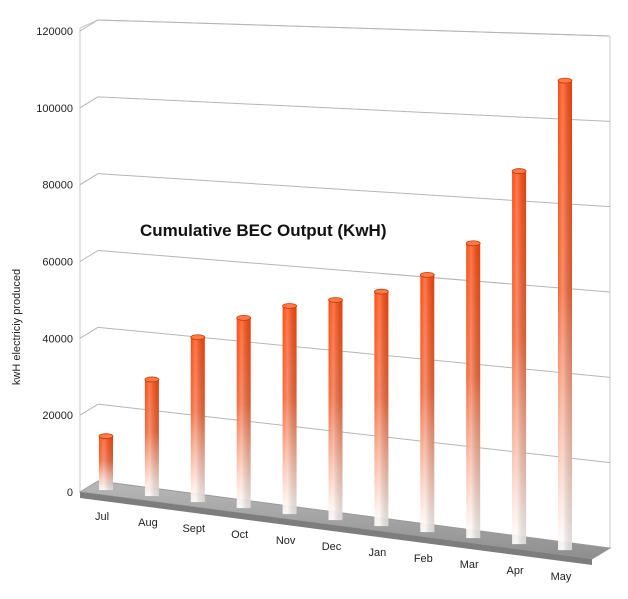  Describe the element at coordinates (102, 517) in the screenshot. I see `x-tick-label: Jul` at that location.